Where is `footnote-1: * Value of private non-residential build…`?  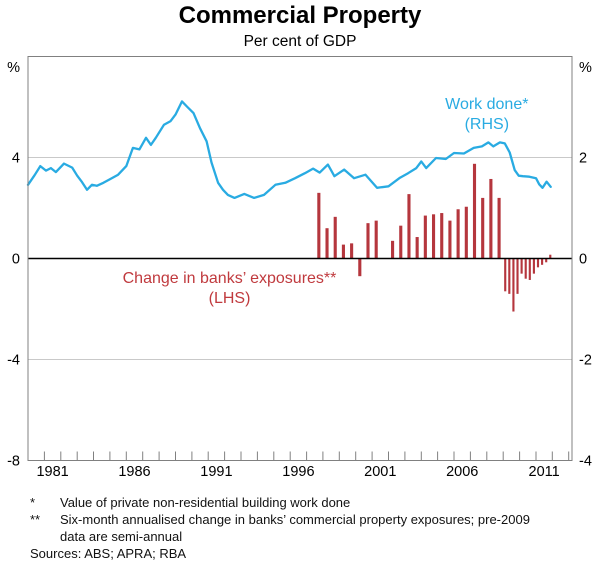
footnote-1: * Value of private non-residential build… is located at coordinates (315, 502).